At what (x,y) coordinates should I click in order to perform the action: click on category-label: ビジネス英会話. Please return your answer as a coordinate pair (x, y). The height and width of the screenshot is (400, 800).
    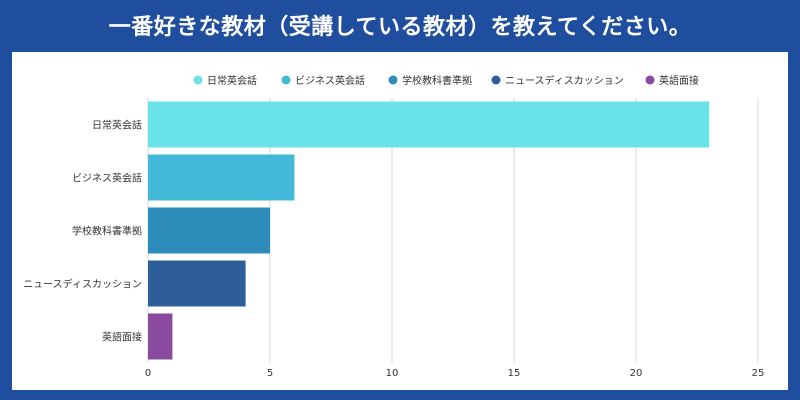
    Looking at the image, I should click on (107, 178).